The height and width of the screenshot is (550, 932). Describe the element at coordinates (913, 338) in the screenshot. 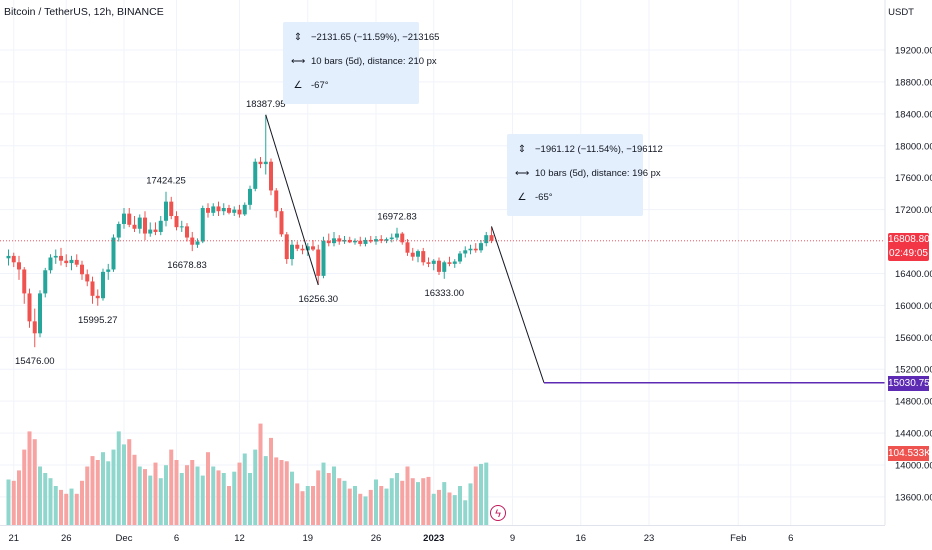

I see `price-tick-label: 15600.00` at that location.